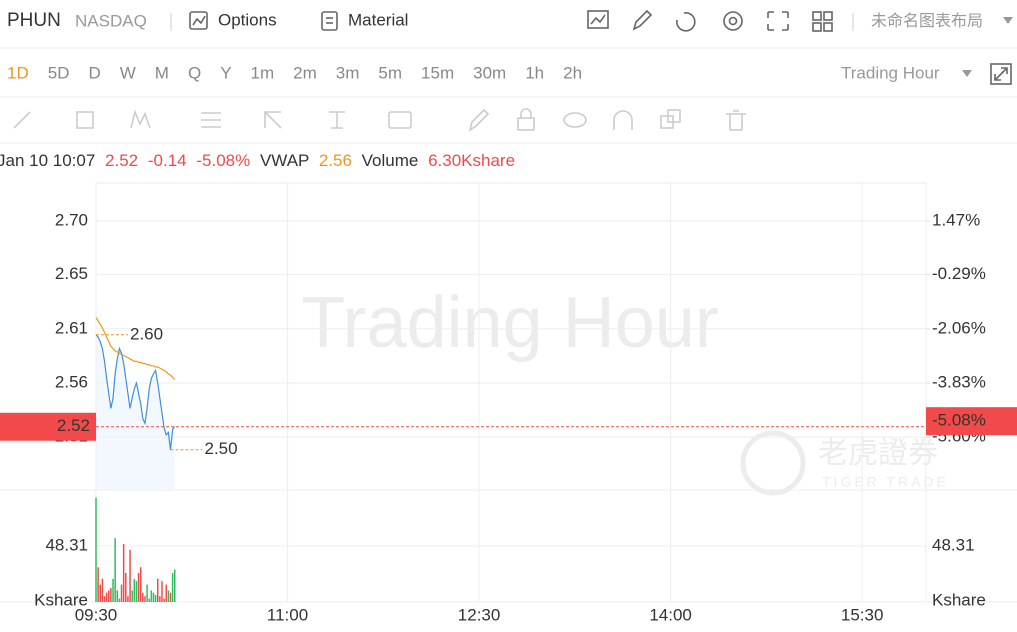 This screenshot has height=632, width=1017. What do you see at coordinates (135, 349) in the screenshot?
I see `vwap-line` at bounding box center [135, 349].